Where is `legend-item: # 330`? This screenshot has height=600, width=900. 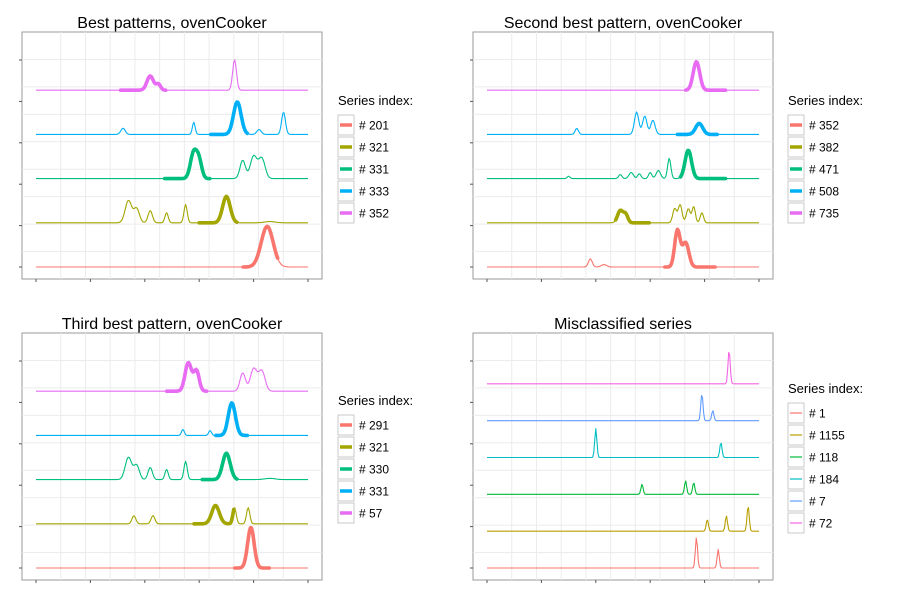 legend-item: # 330 is located at coordinates (363, 469).